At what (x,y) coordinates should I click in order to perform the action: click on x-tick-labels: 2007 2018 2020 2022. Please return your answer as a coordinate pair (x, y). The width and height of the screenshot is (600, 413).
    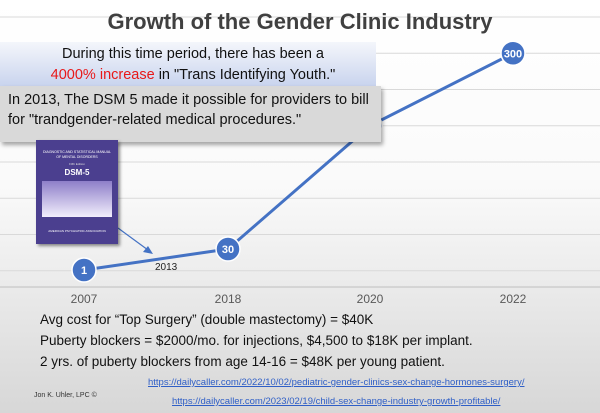
    Looking at the image, I should click on (299, 299).